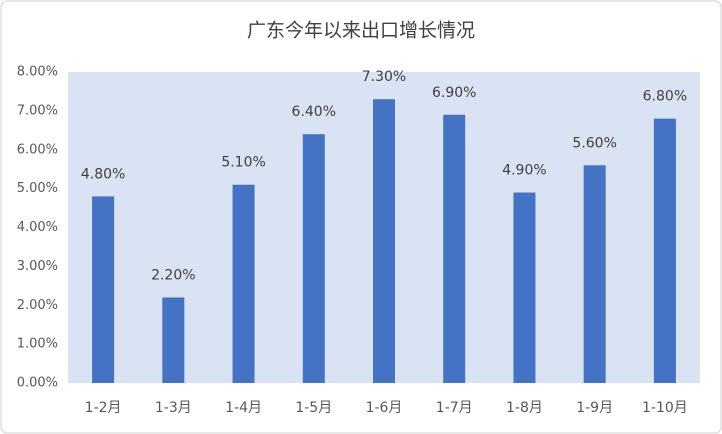 The image size is (722, 434). What do you see at coordinates (594, 408) in the screenshot?
I see `x-tick-label: 1-9月` at bounding box center [594, 408].